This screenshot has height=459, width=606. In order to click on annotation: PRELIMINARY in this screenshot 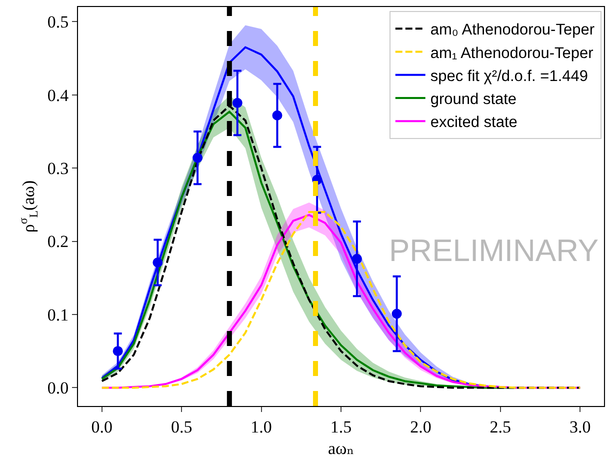, I will do `click(494, 250)`.